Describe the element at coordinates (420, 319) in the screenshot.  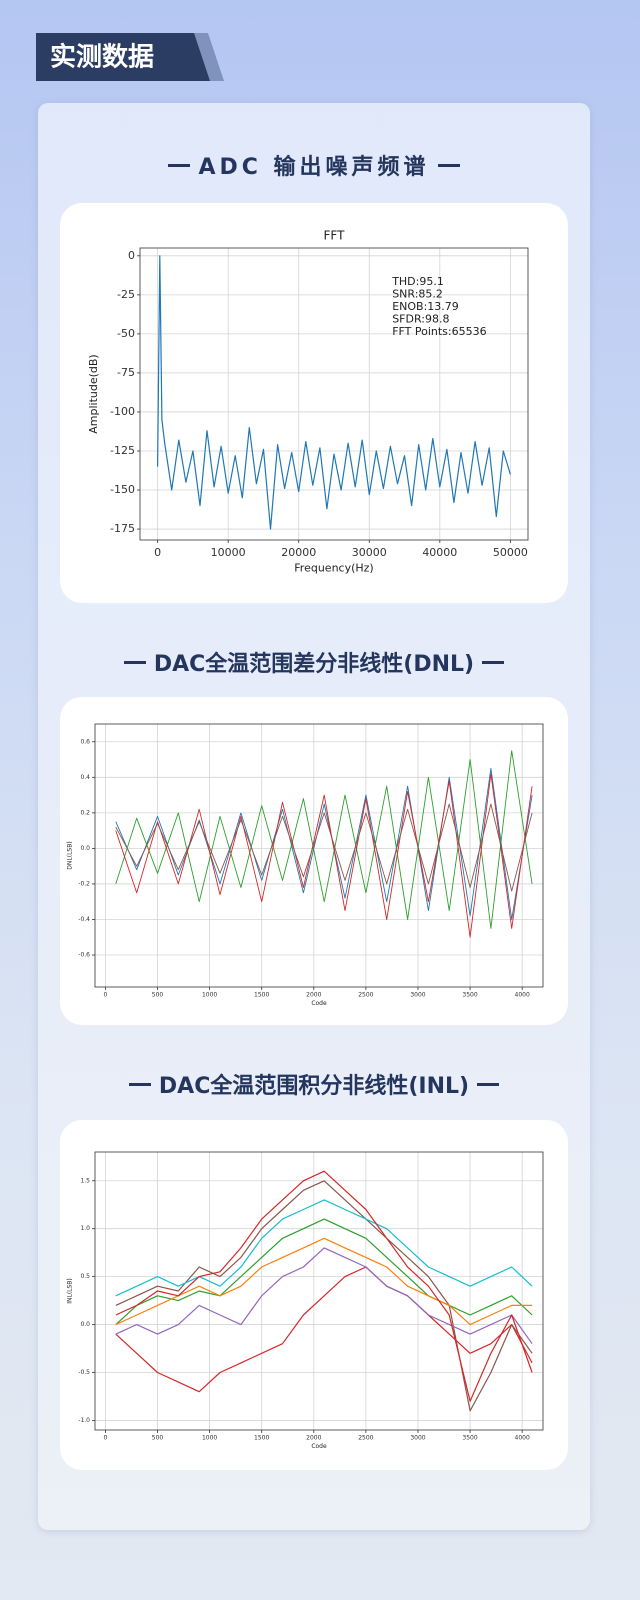
I see `annotation: SFDR:98.8` at that location.